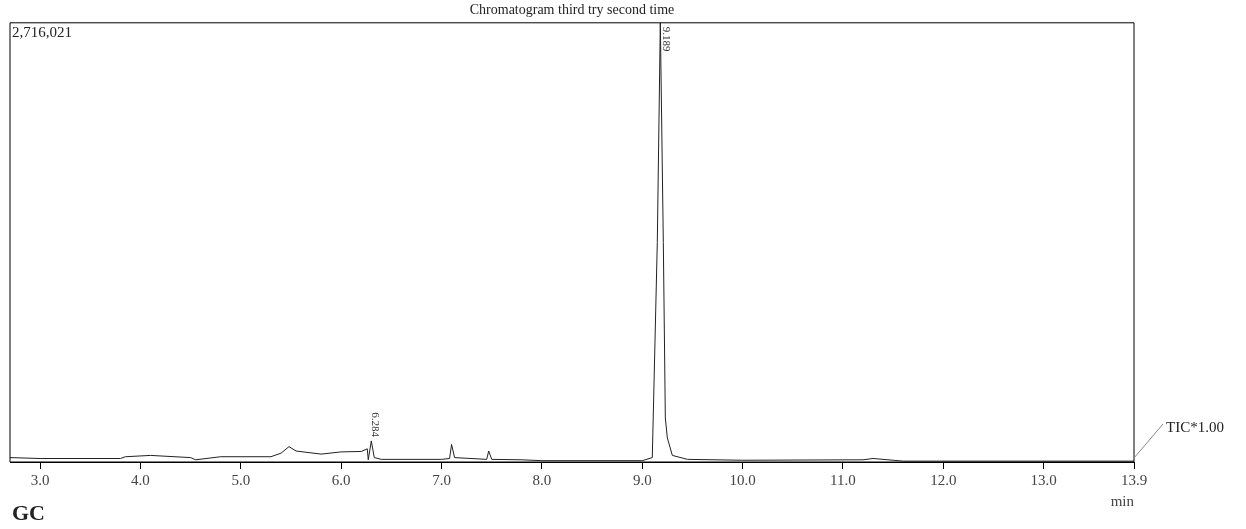 Image resolution: width=1246 pixels, height=529 pixels. I want to click on annotation: 2,716,021, so click(42, 31).